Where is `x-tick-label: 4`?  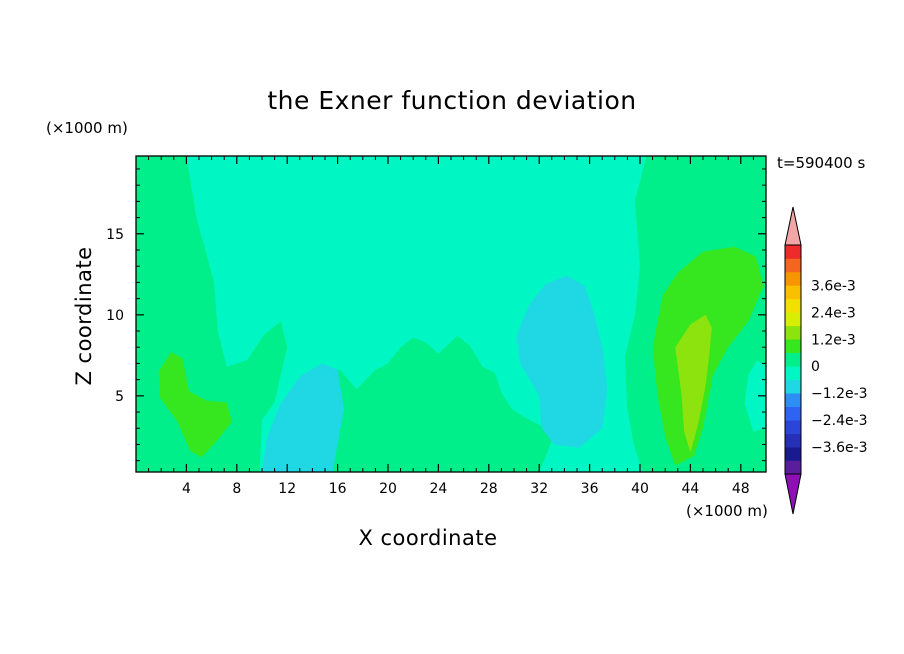 x-tick-label: 4 is located at coordinates (186, 489).